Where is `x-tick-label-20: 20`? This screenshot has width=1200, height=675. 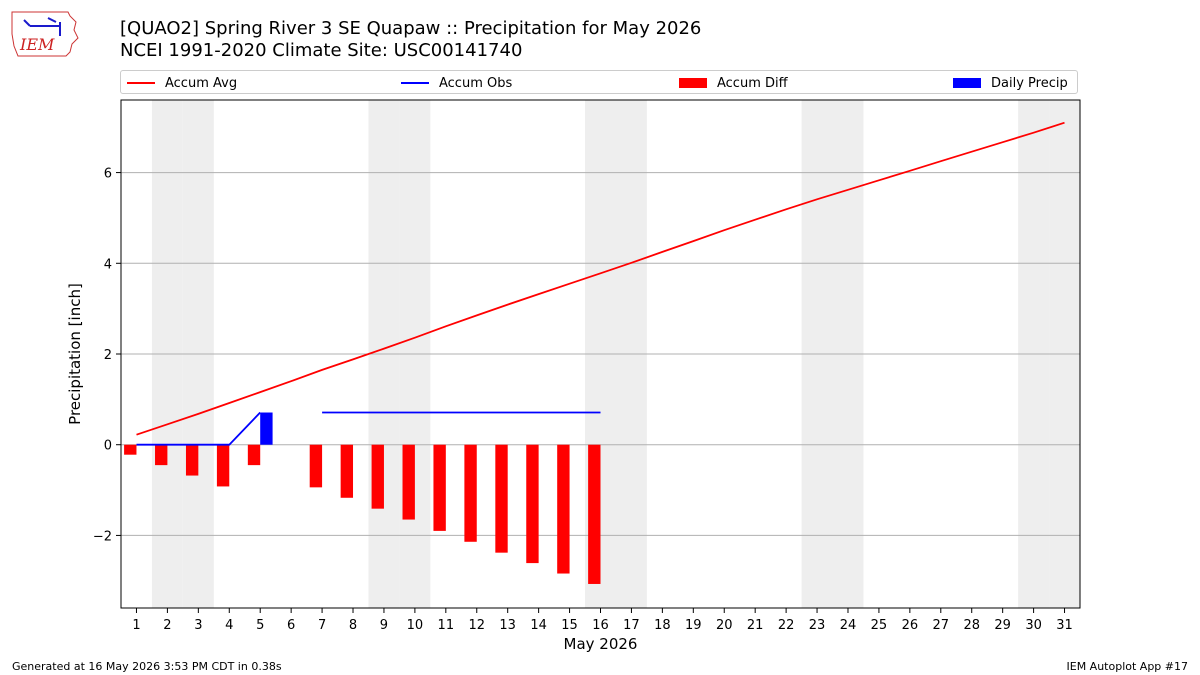 x-tick-label-20: 20 is located at coordinates (724, 625).